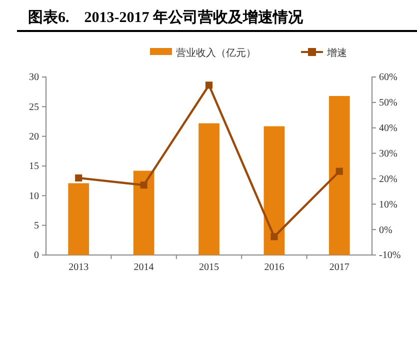 This screenshot has width=417, height=350. What do you see at coordinates (34, 166) in the screenshot?
I see `y-tick-label: 15` at bounding box center [34, 166].